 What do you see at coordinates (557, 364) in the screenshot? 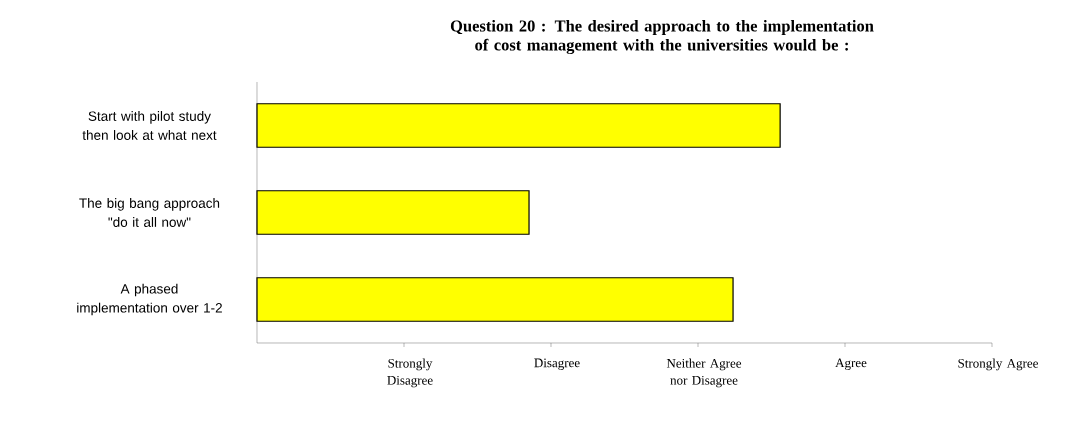
I see `text: Disagree` at bounding box center [557, 364].